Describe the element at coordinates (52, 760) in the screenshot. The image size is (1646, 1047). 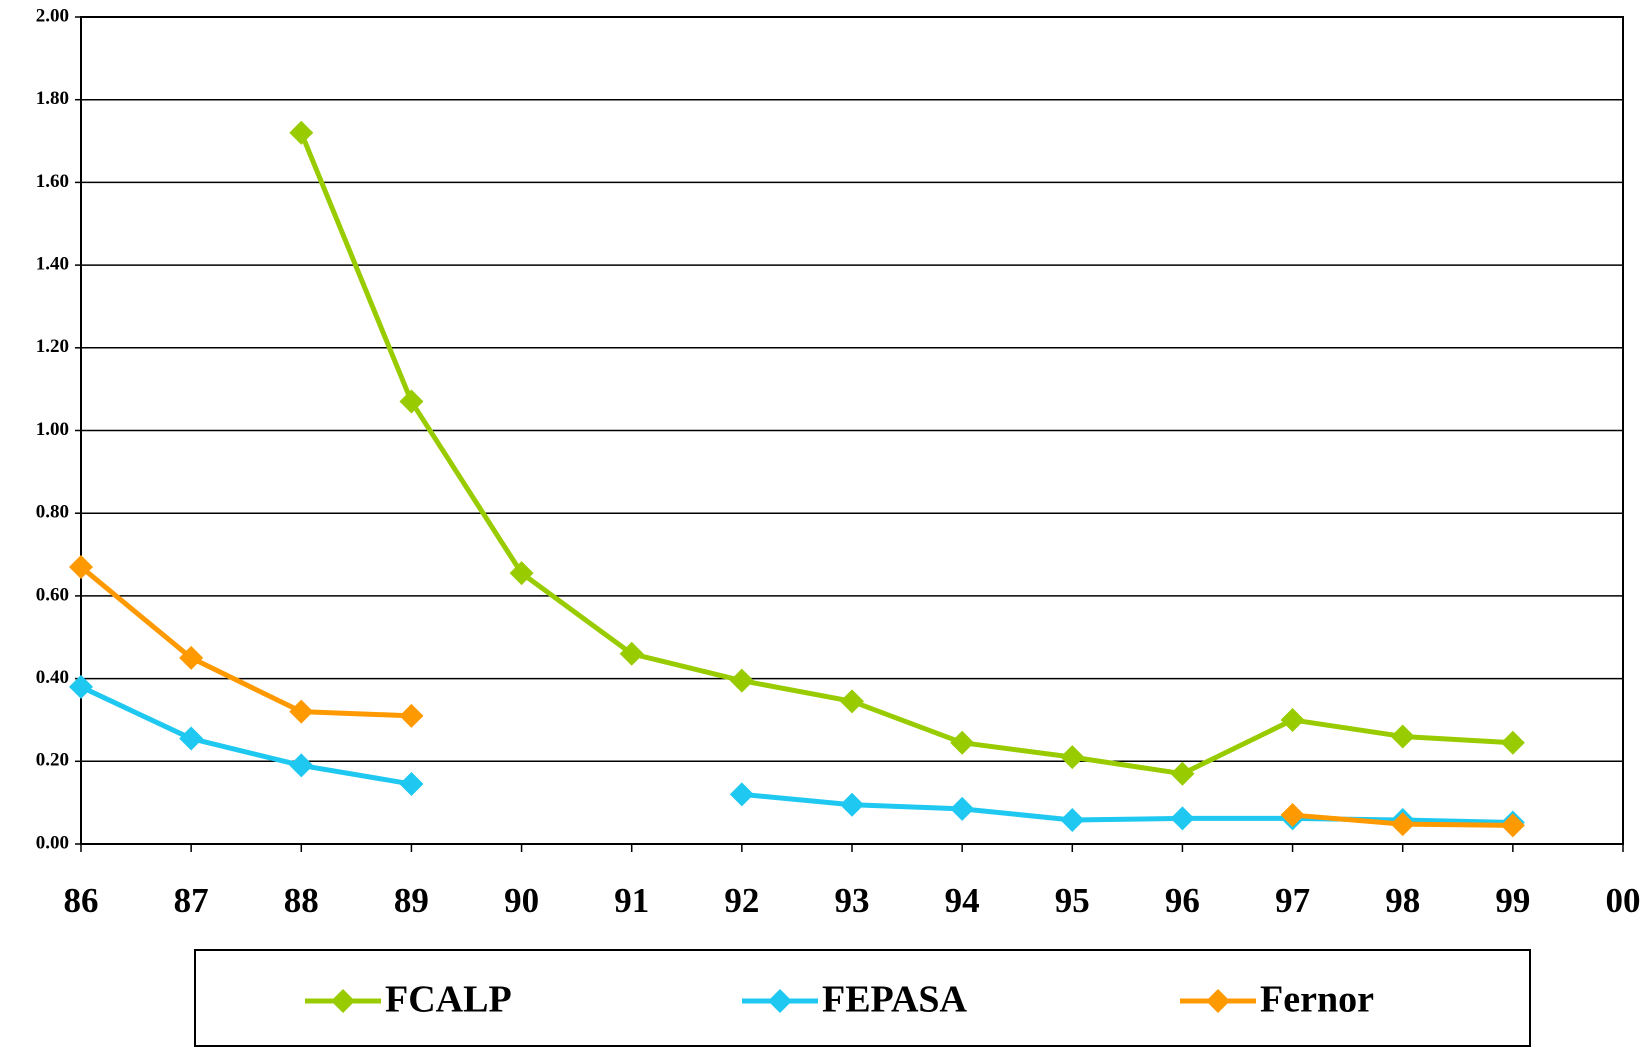
I see `y-tick-label: 0.20` at that location.